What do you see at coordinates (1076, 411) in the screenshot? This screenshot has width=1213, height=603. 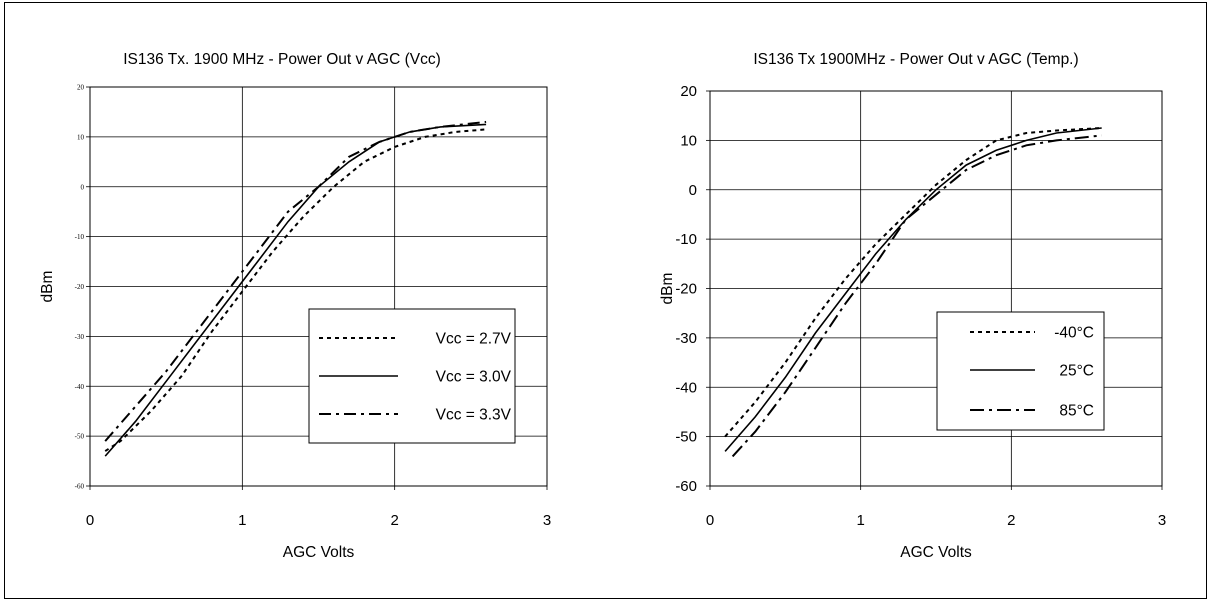 I see `legend-label-3: 85°C` at bounding box center [1076, 411].